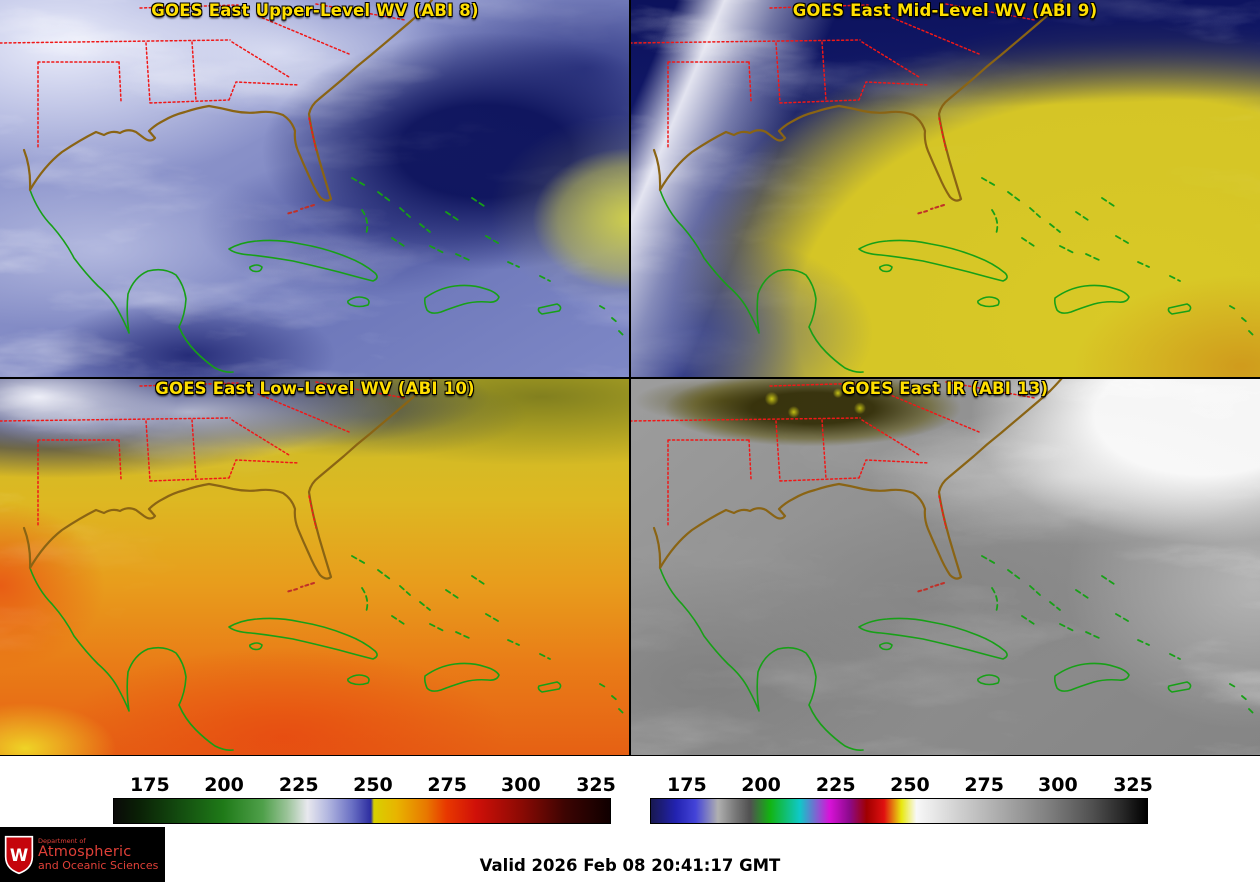 Image resolution: width=1260 pixels, height=882 pixels. I want to click on wv-colorbar-ticks: 175 200 225 250 275 300 325, so click(364, 784).